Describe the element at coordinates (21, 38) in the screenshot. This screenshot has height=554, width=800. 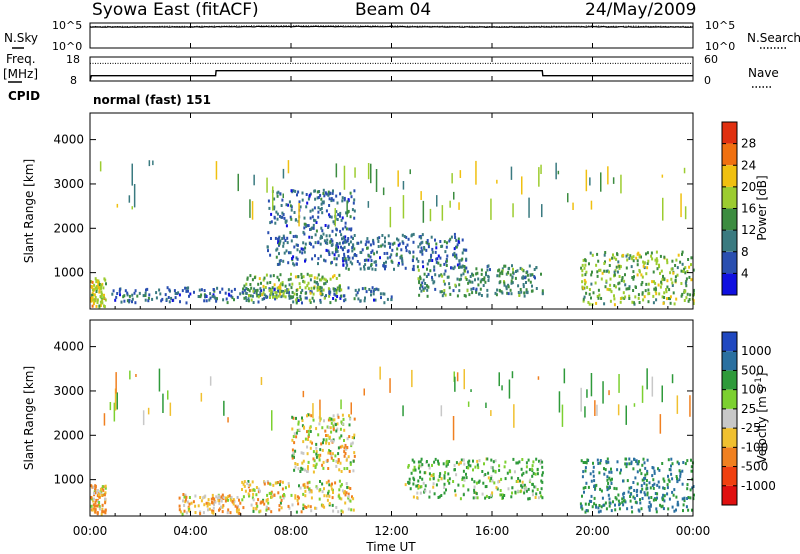
I see `noise-left-label: N.Sky` at that location.